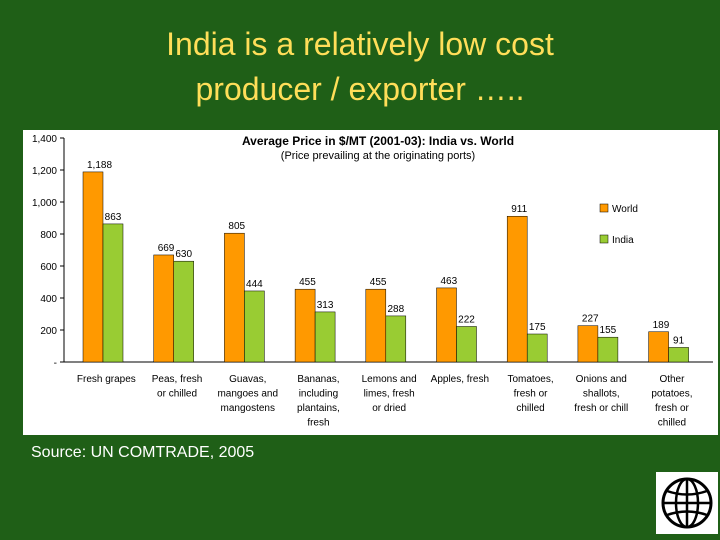 The image size is (720, 540). Describe the element at coordinates (672, 379) in the screenshot. I see `x-tick-label: Other` at that location.